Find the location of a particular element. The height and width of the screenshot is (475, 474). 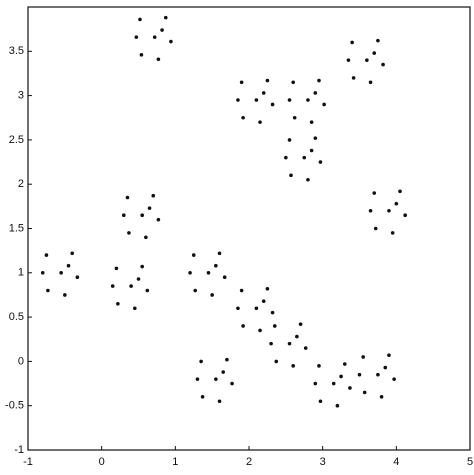

y-tick-label: 0.5 is located at coordinates (16, 317).